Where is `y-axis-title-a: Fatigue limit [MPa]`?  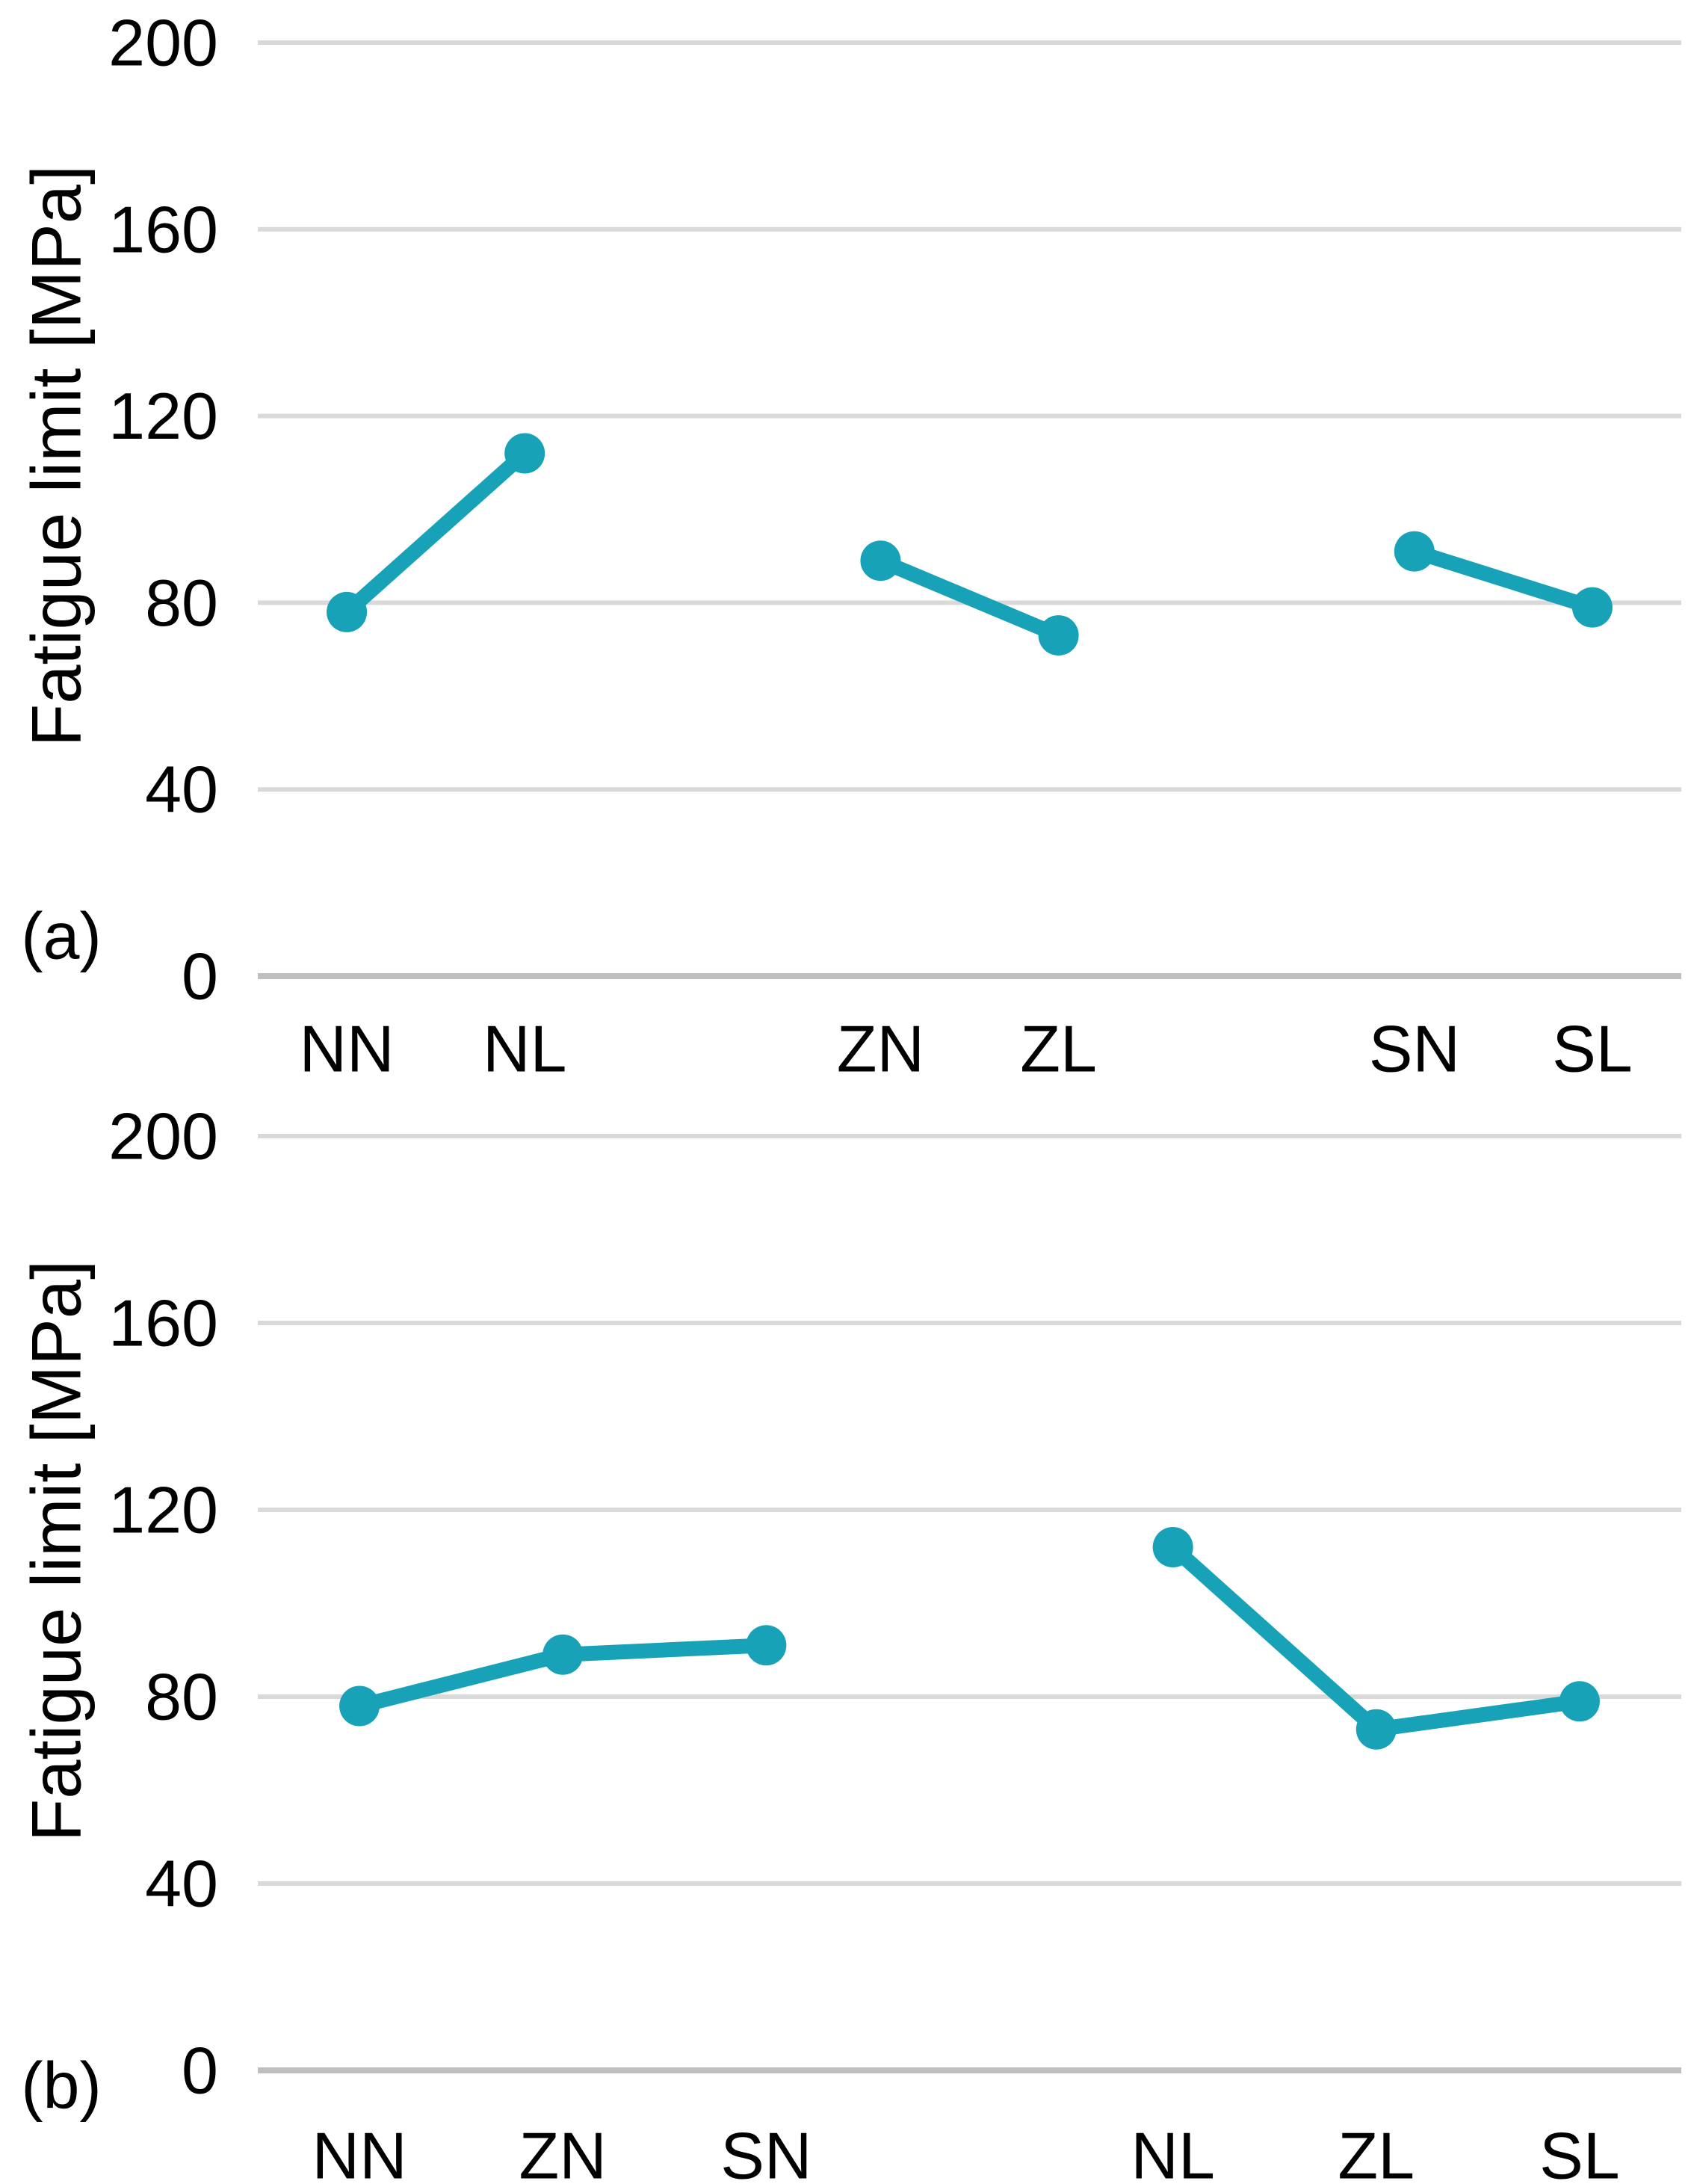 y-axis-title-a: Fatigue limit [MPa] is located at coordinates (56, 456).